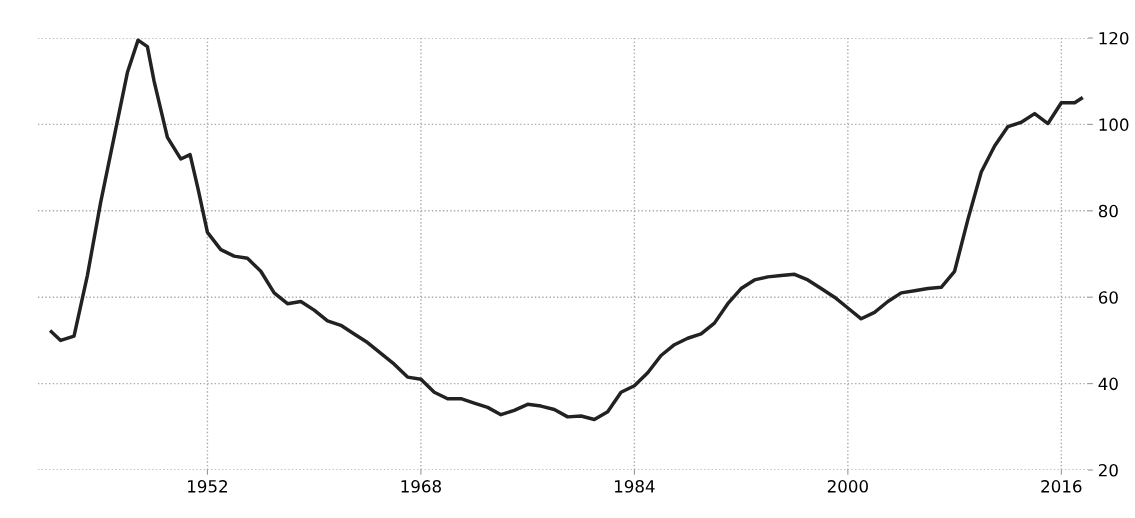 The width and height of the screenshot is (1135, 518). Describe the element at coordinates (1108, 384) in the screenshot. I see `y-tick-label: 40` at that location.